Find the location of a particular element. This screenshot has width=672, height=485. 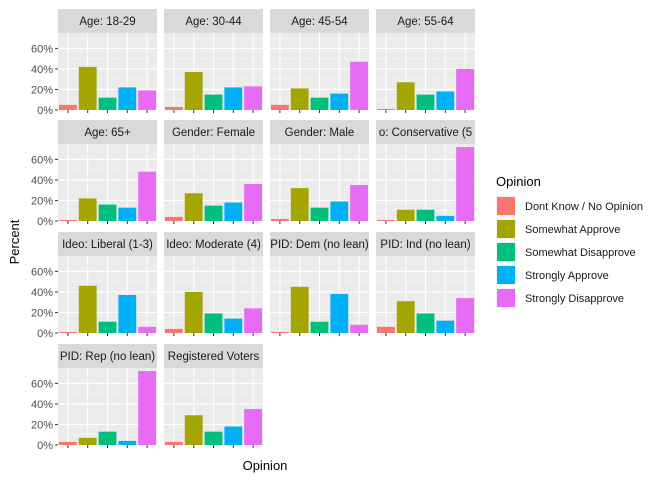

legend-title: Opinion is located at coordinates (518, 181).